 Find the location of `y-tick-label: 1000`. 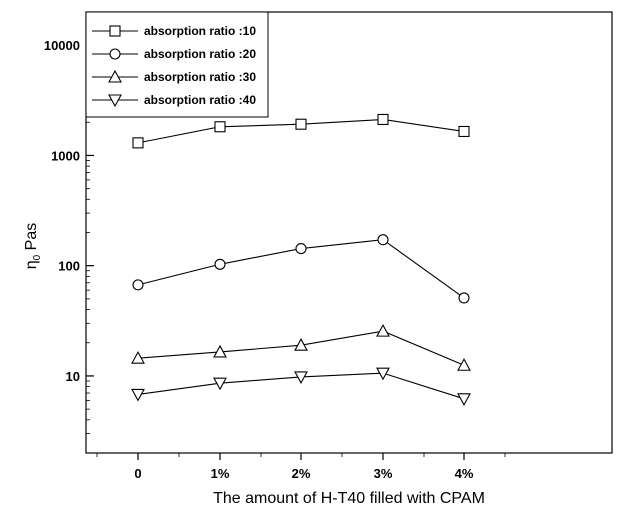

y-tick-label: 1000 is located at coordinates (65, 155).